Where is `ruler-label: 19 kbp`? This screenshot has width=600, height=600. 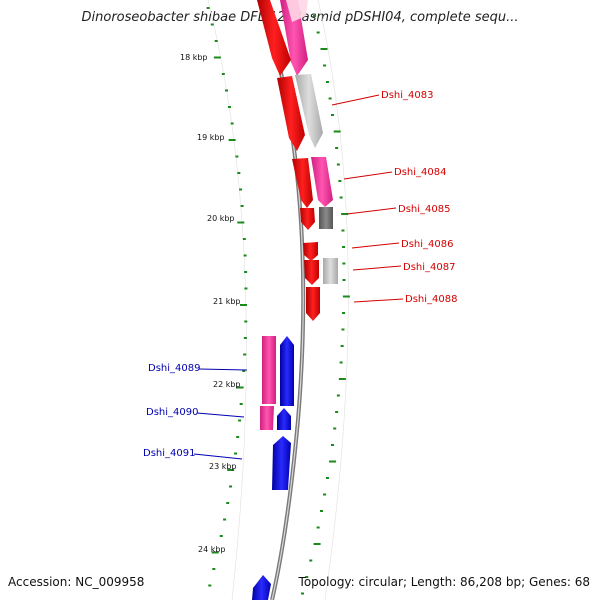 ruler-label: 19 kbp is located at coordinates (211, 137).